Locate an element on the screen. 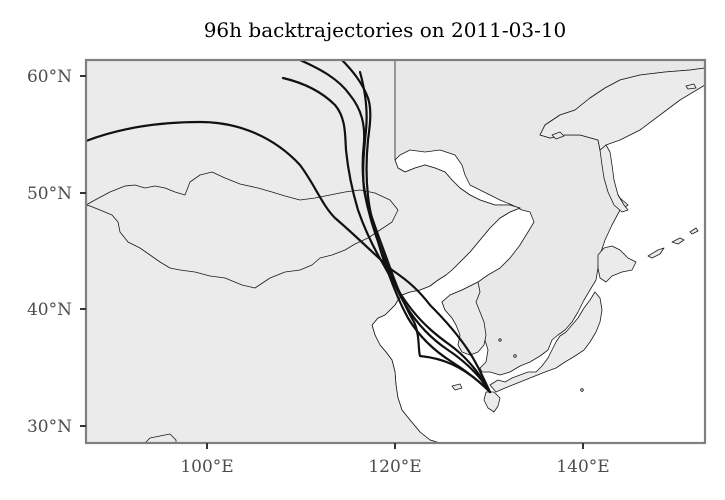  y-tick-label: 30°N is located at coordinates (49, 427).